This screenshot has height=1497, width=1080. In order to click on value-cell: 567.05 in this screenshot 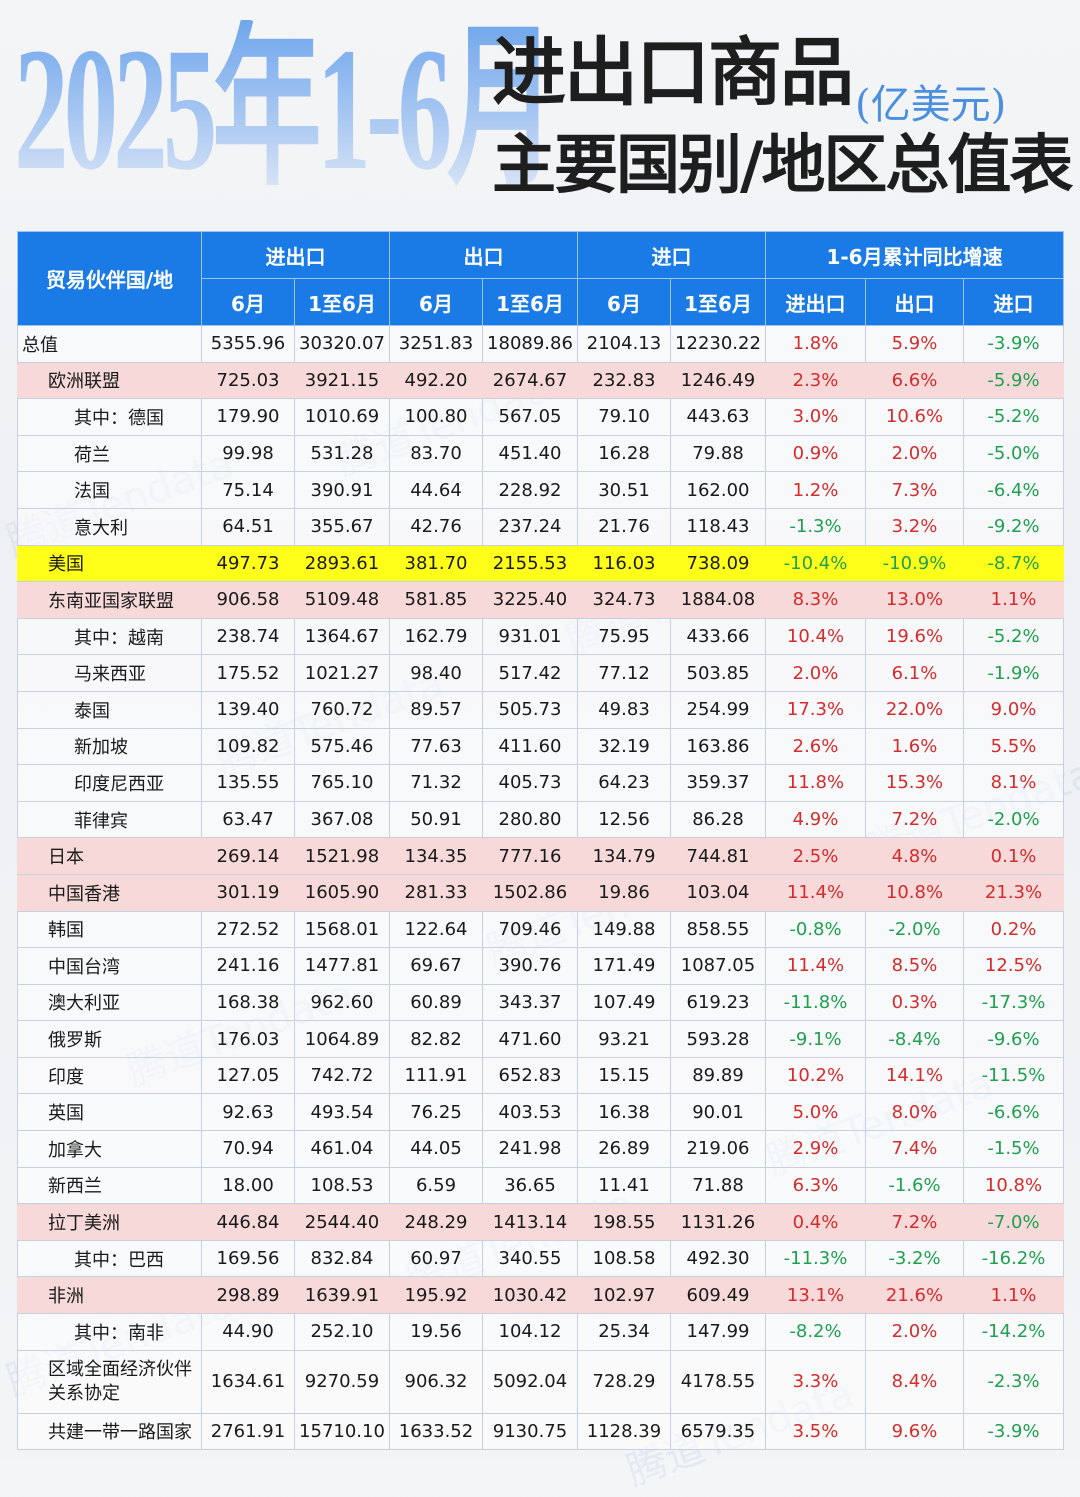, I will do `click(530, 417)`.